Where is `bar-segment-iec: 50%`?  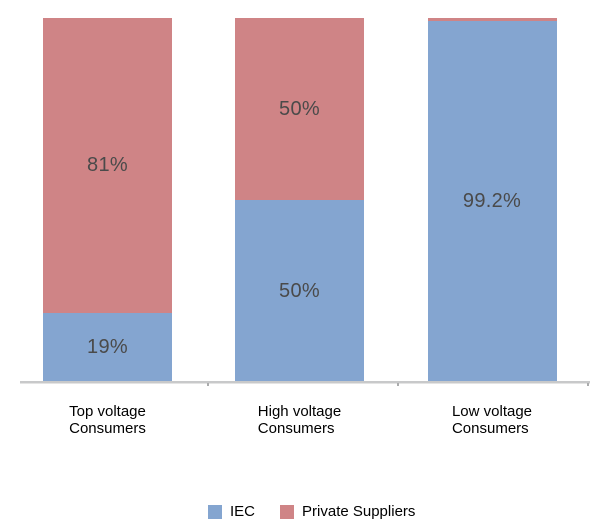 bar-segment-iec: 50% is located at coordinates (299, 291).